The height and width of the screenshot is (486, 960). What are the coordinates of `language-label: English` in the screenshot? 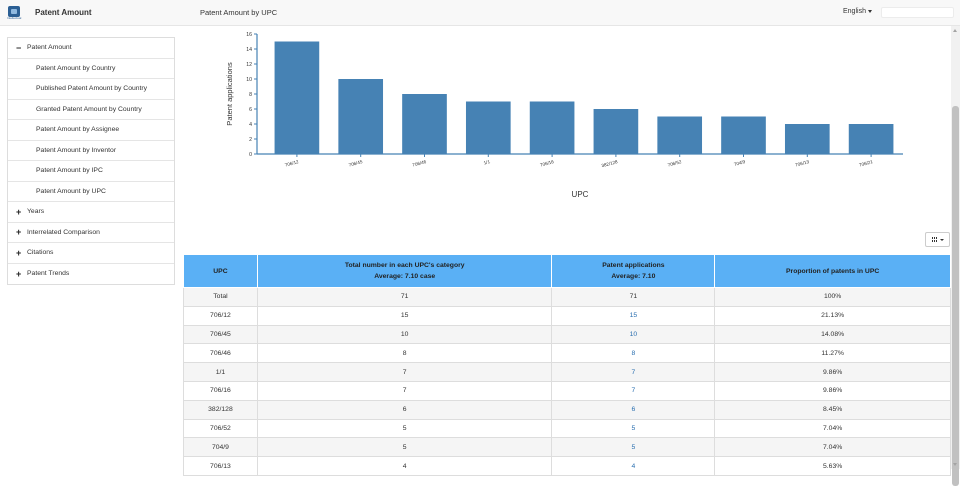 It's located at (854, 11).